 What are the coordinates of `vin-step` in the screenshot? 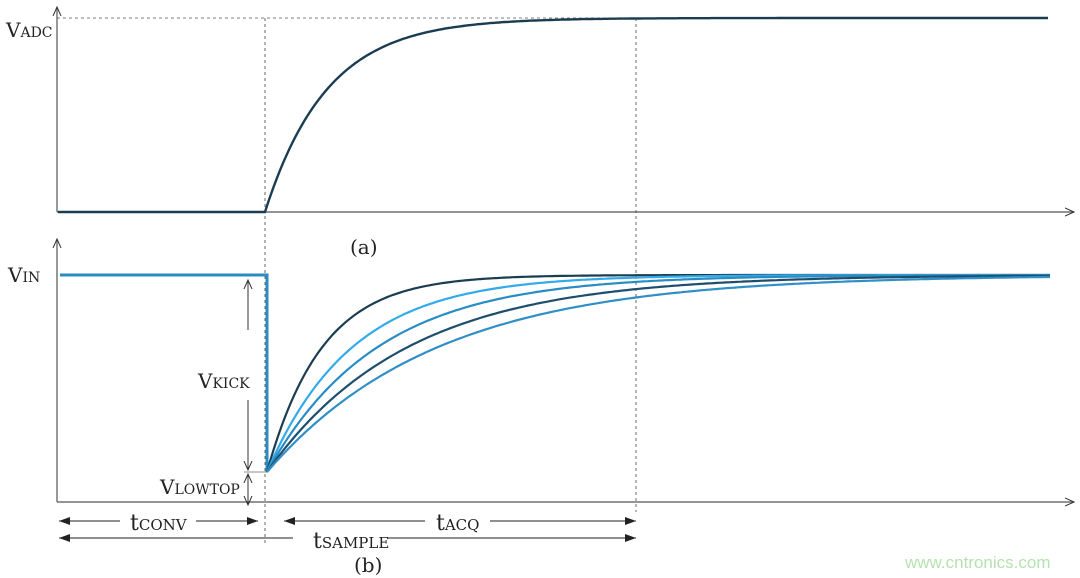 It's located at (164, 372).